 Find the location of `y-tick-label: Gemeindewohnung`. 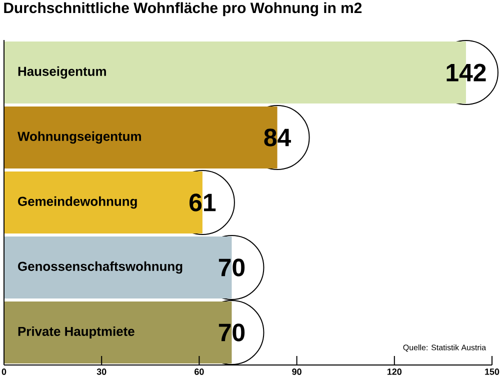

y-tick-label: Gemeindewohnung is located at coordinates (77, 202).